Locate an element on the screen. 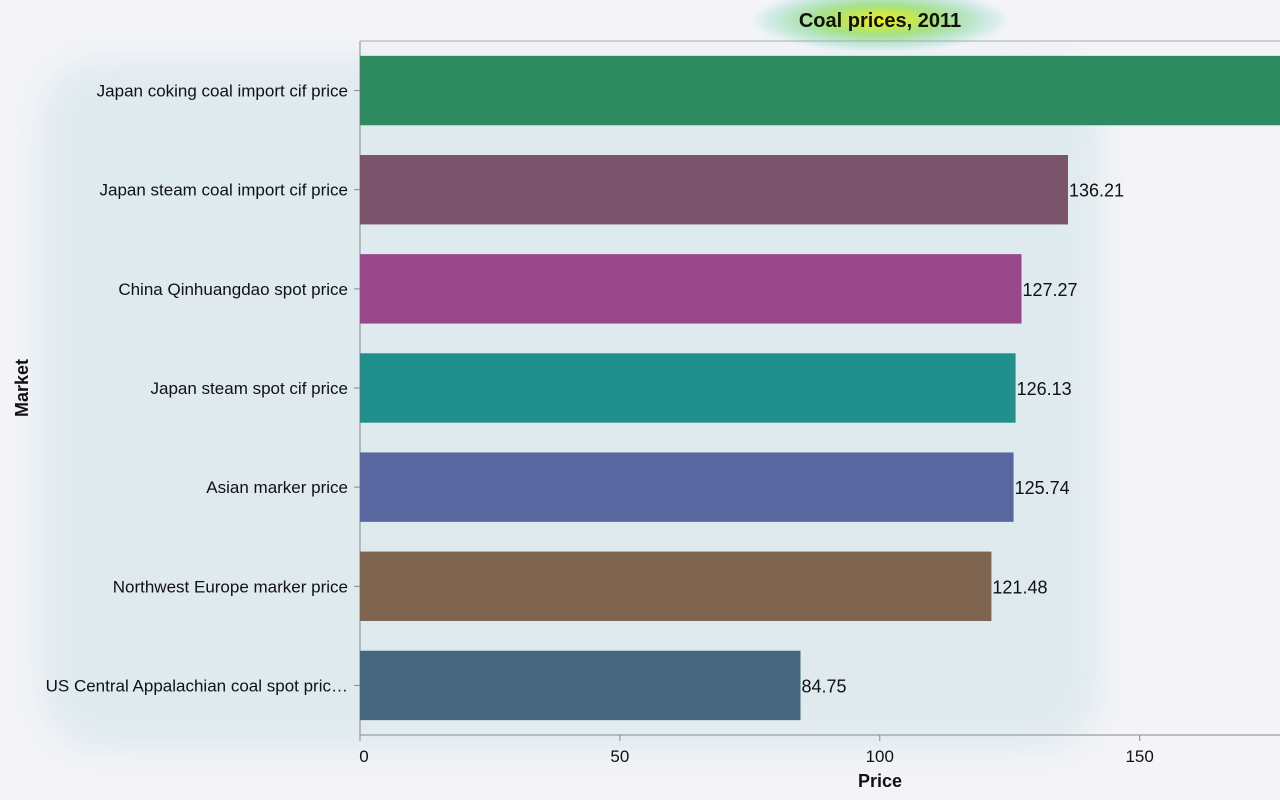  x-tick-label: 150 is located at coordinates (1139, 756).